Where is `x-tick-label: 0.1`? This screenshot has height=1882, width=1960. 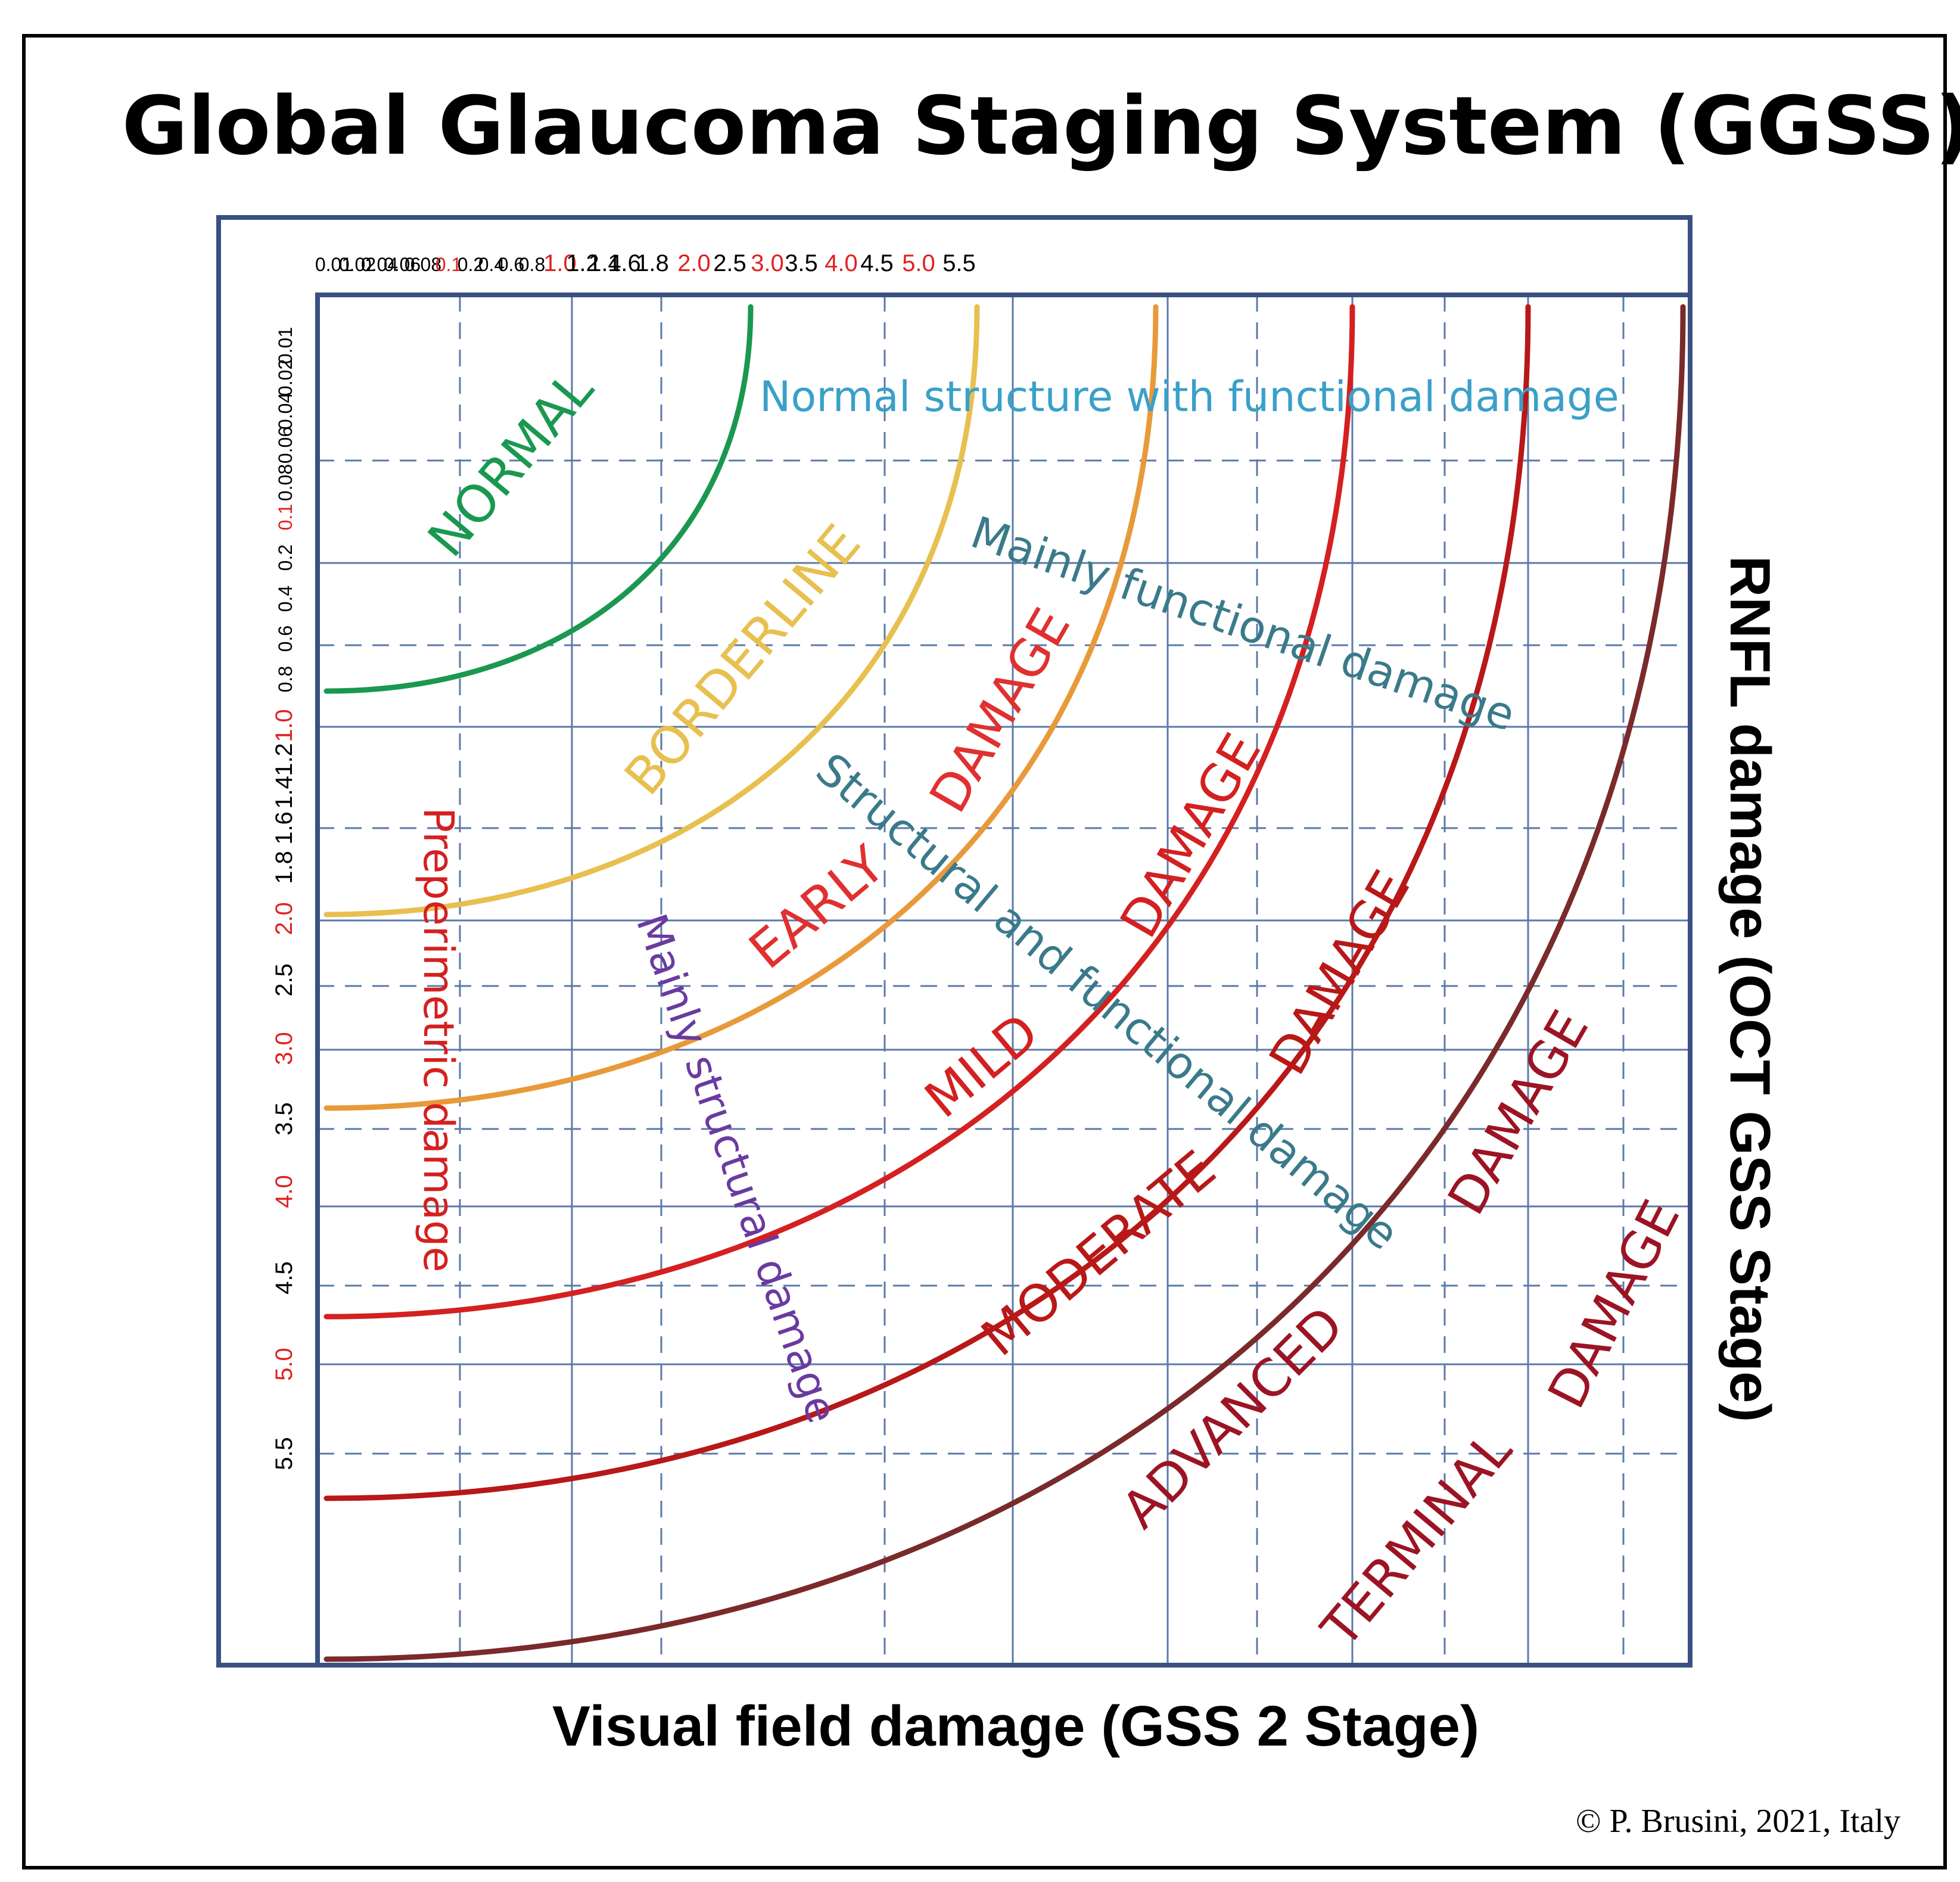
x-tick-label: 0.1 is located at coordinates (448, 265).